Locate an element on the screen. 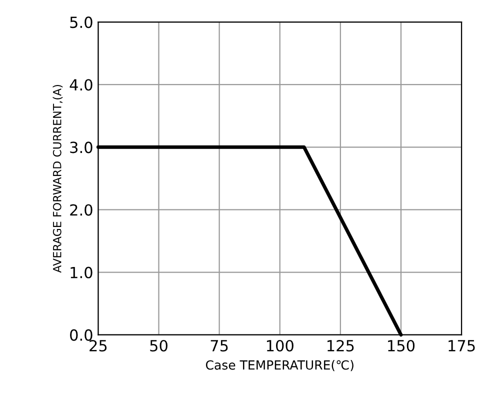  x-tick-label: 75 is located at coordinates (219, 346).